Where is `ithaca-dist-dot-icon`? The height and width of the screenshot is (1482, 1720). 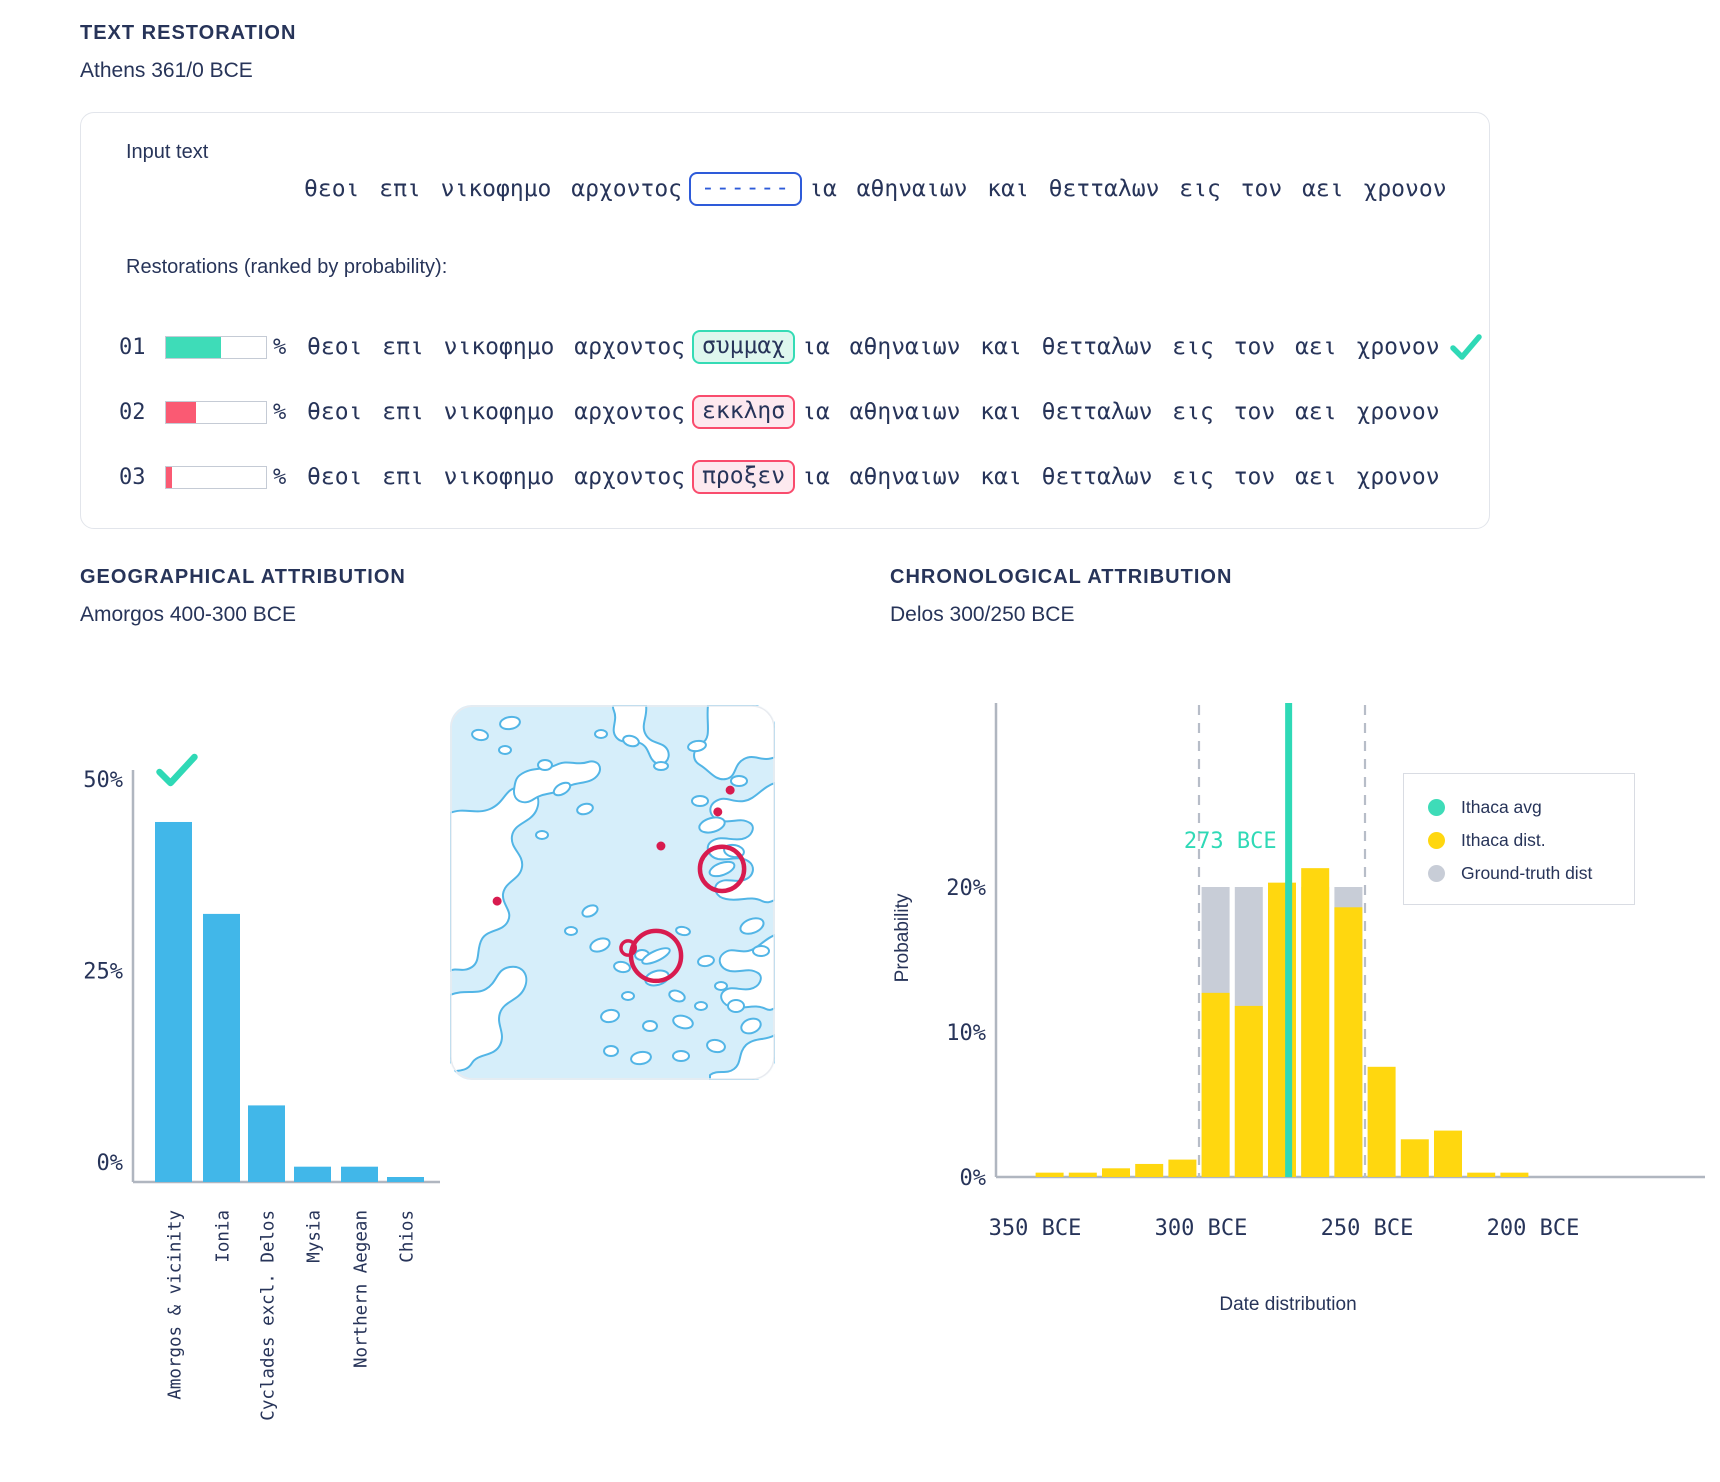
ithaca-dist-dot-icon is located at coordinates (1436, 840).